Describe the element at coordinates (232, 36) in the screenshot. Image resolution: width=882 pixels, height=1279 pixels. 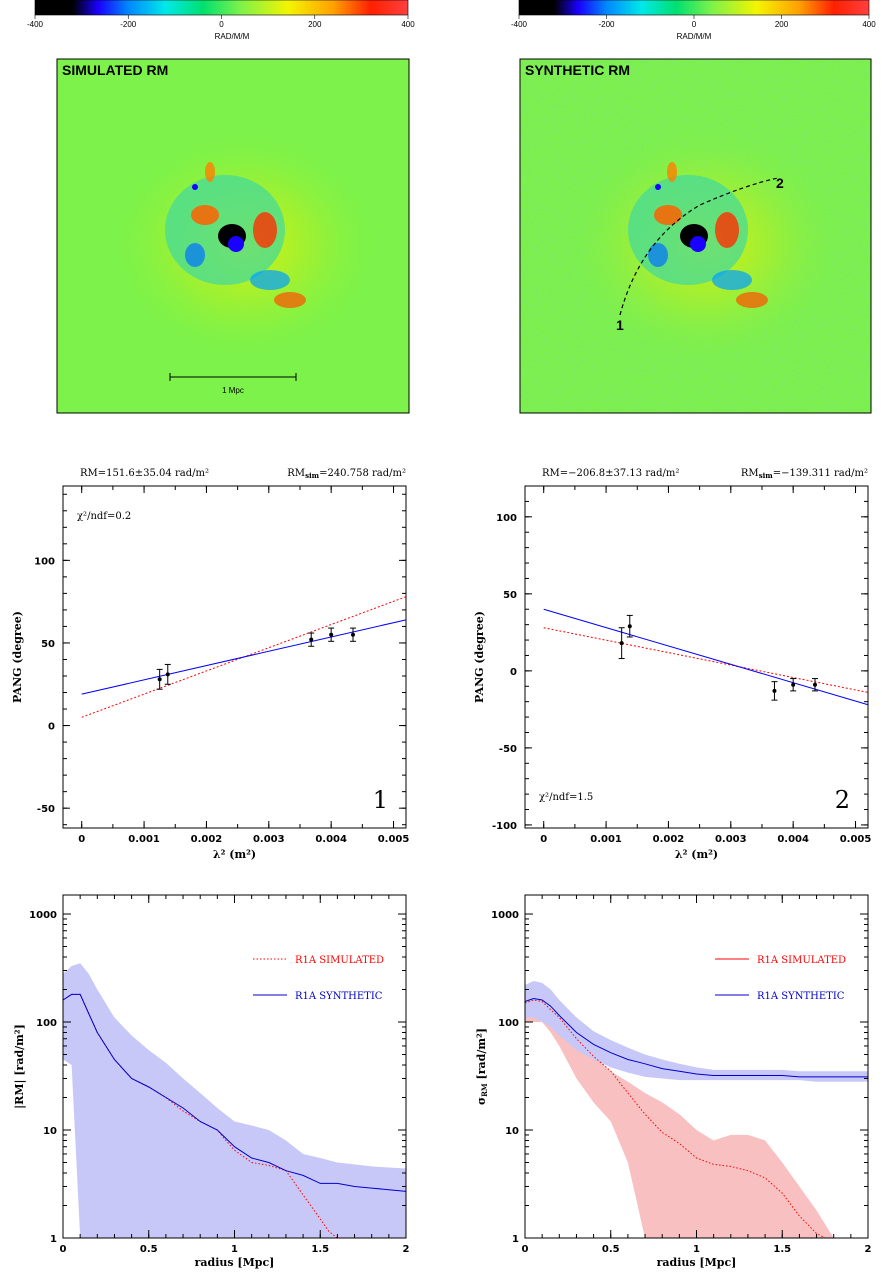
I see `colorbar-left-unit: RAD/M/M` at that location.